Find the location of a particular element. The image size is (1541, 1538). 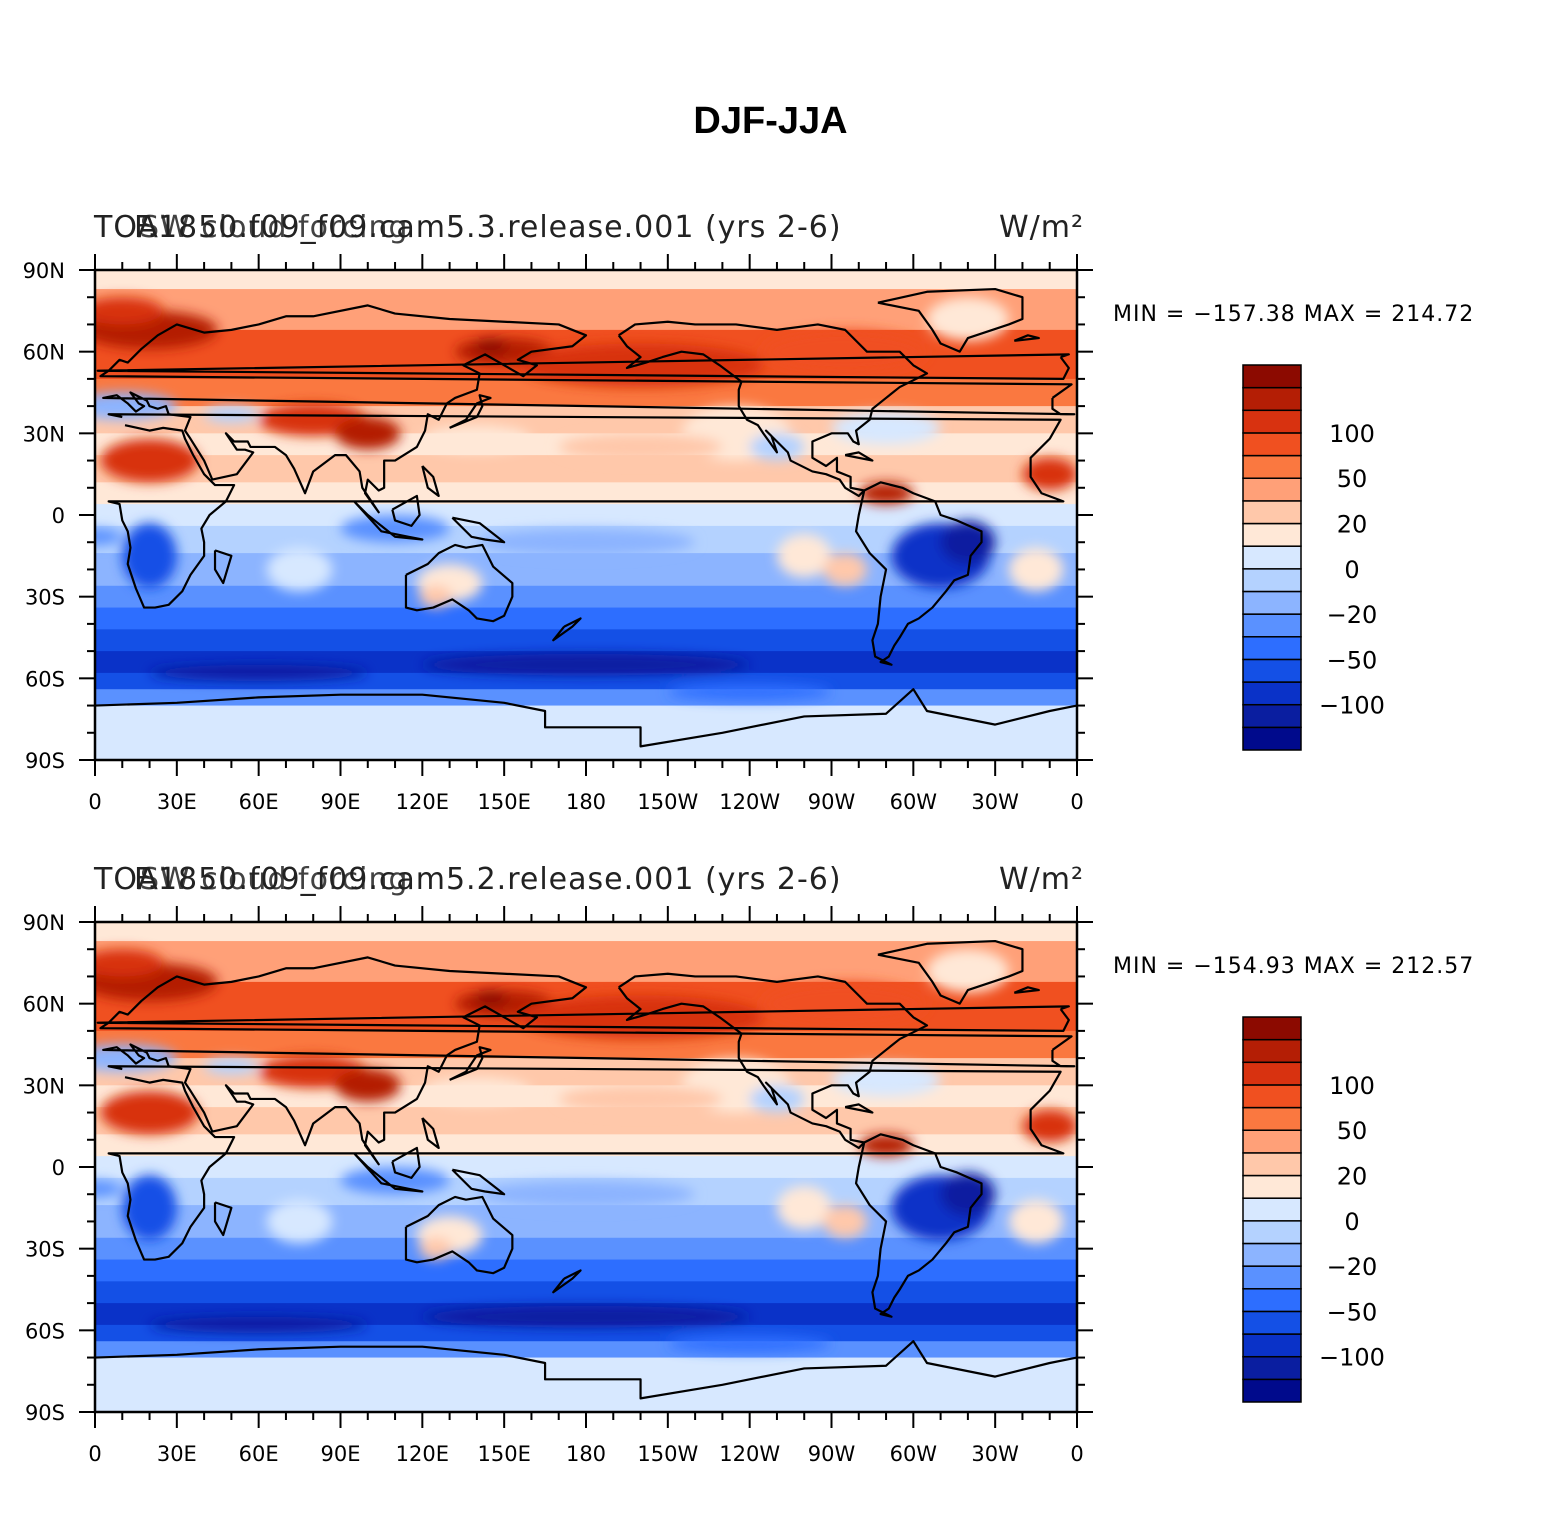

lon-label: 90W is located at coordinates (832, 802).